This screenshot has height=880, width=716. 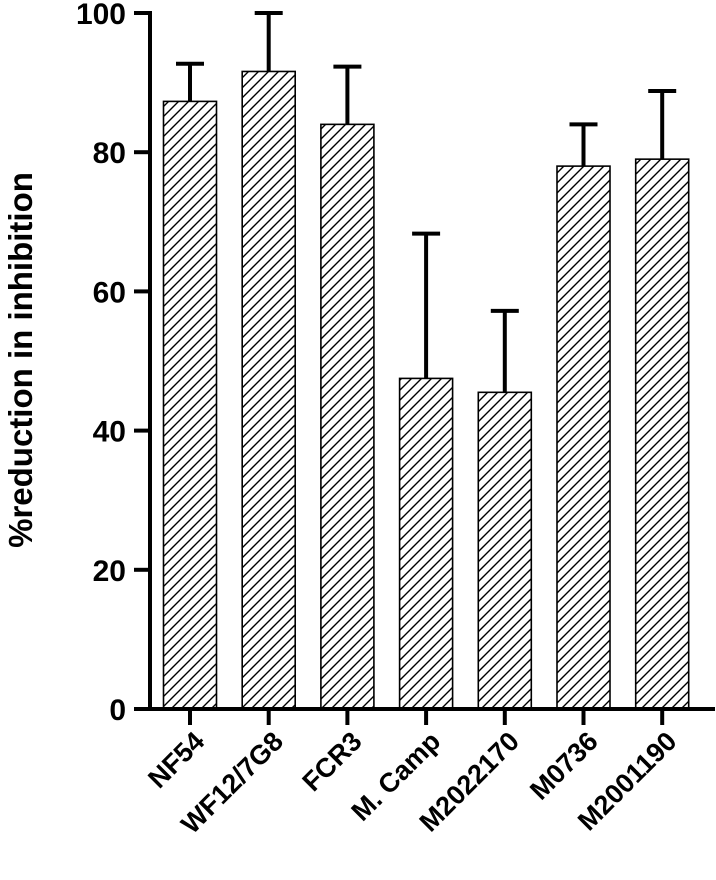 What do you see at coordinates (332, 761) in the screenshot?
I see `x-tick-label-2: FCR3` at bounding box center [332, 761].